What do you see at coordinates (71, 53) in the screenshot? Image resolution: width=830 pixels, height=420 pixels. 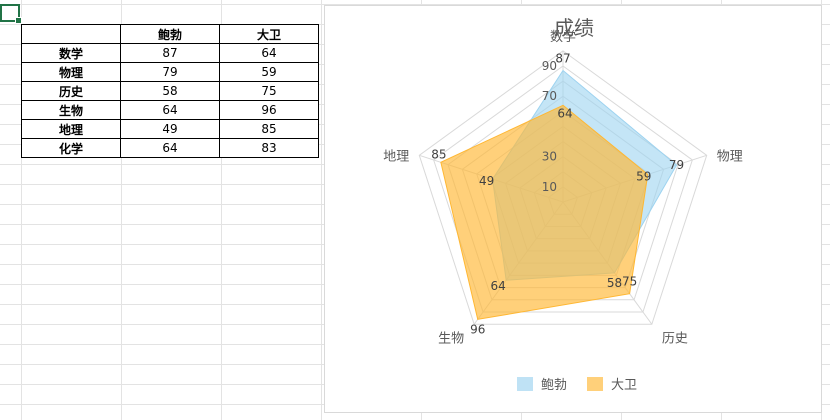 I see `subject-cell: 数学` at bounding box center [71, 53].